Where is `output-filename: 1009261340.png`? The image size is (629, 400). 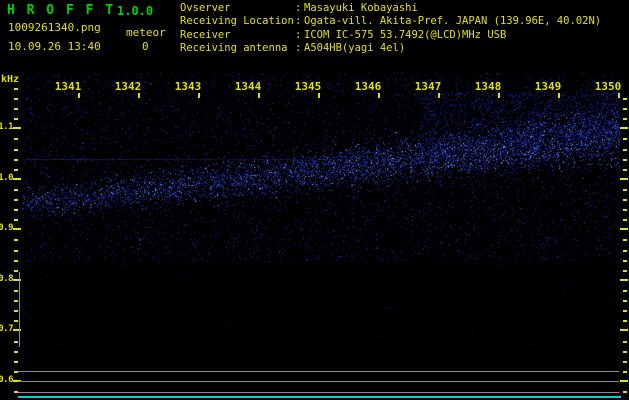
output-filename: 1009261340.png is located at coordinates (54, 27).